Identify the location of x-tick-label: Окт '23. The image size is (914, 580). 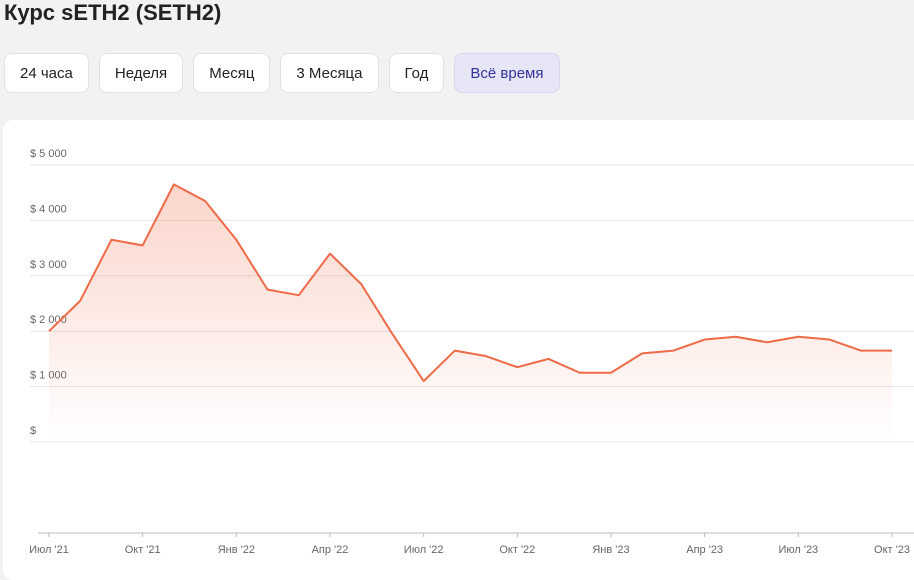
(892, 550).